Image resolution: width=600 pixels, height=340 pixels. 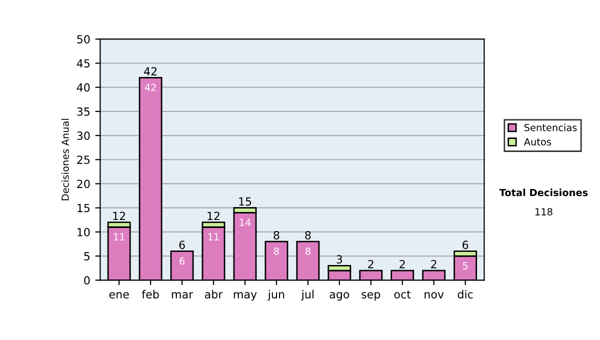 I want to click on x-tick-label: sep, so click(x=371, y=296).